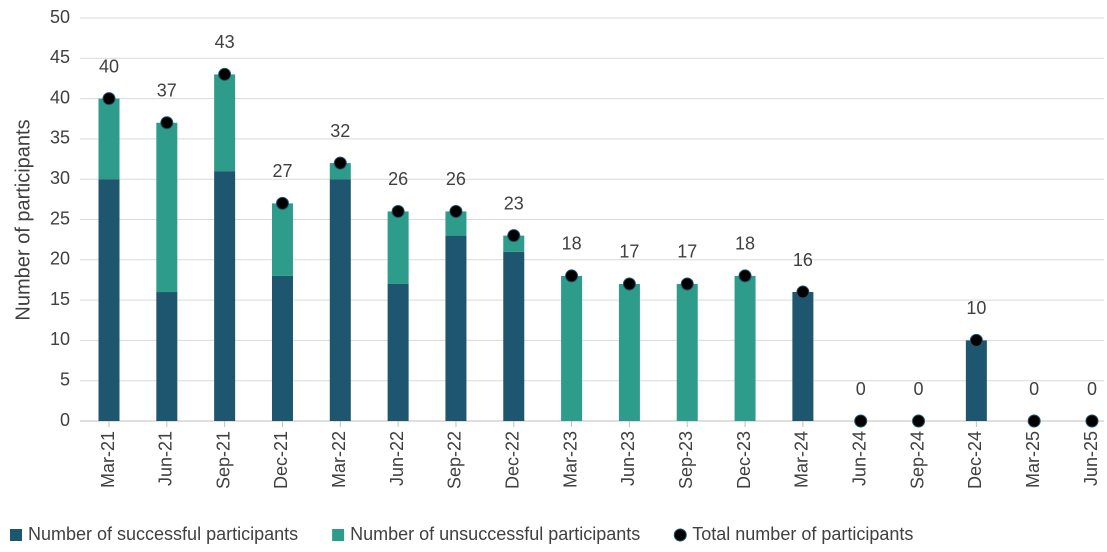  Describe the element at coordinates (802, 534) in the screenshot. I see `legend-label: Total number of participants` at that location.